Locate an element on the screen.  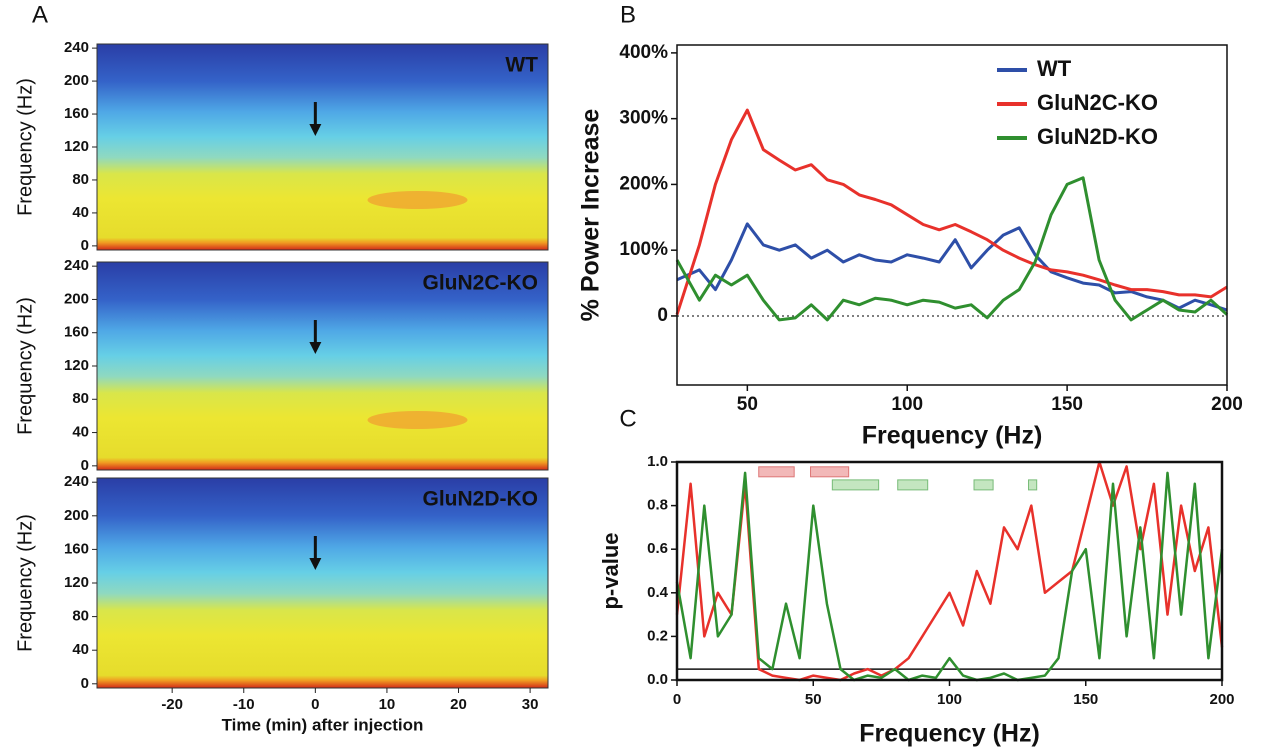
y-tick-label: 0.6 is located at coordinates (657, 548).